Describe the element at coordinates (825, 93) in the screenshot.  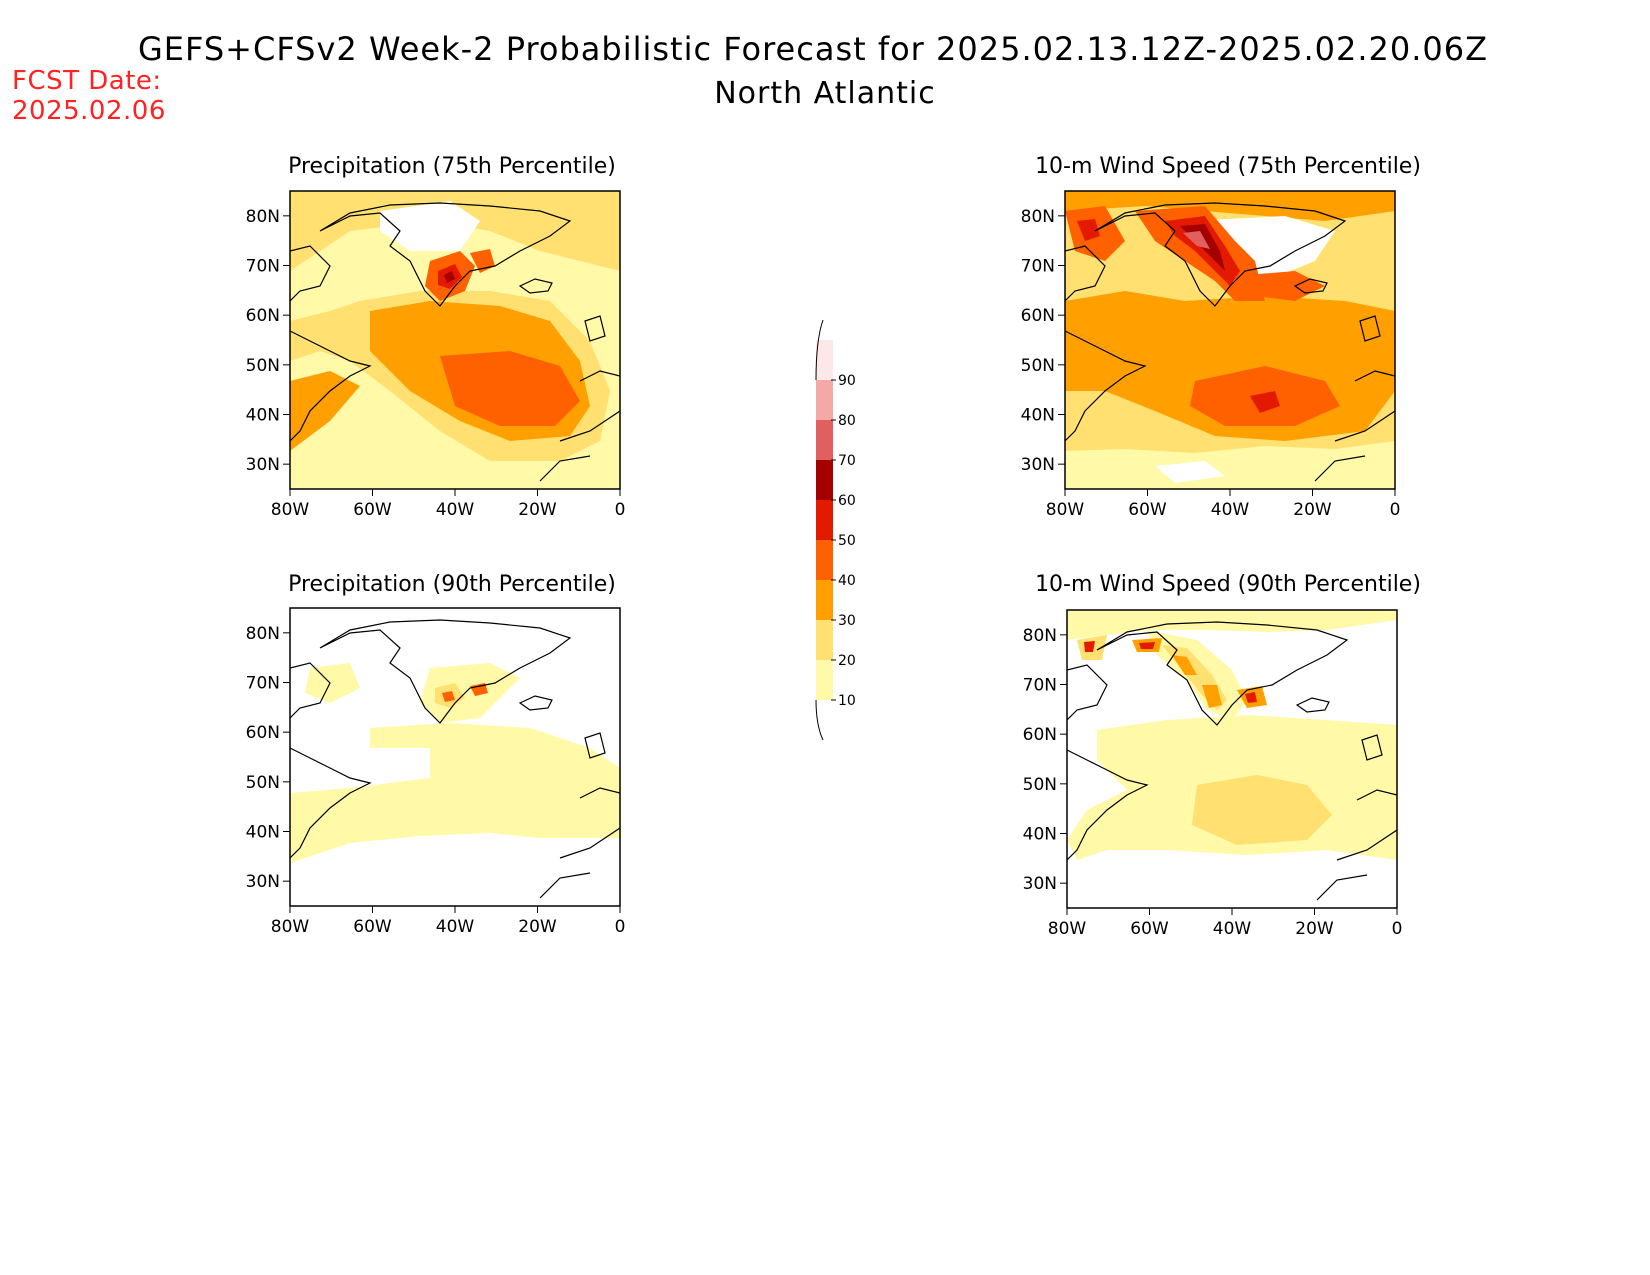
I see `region-subtitle: North Atlantic` at that location.